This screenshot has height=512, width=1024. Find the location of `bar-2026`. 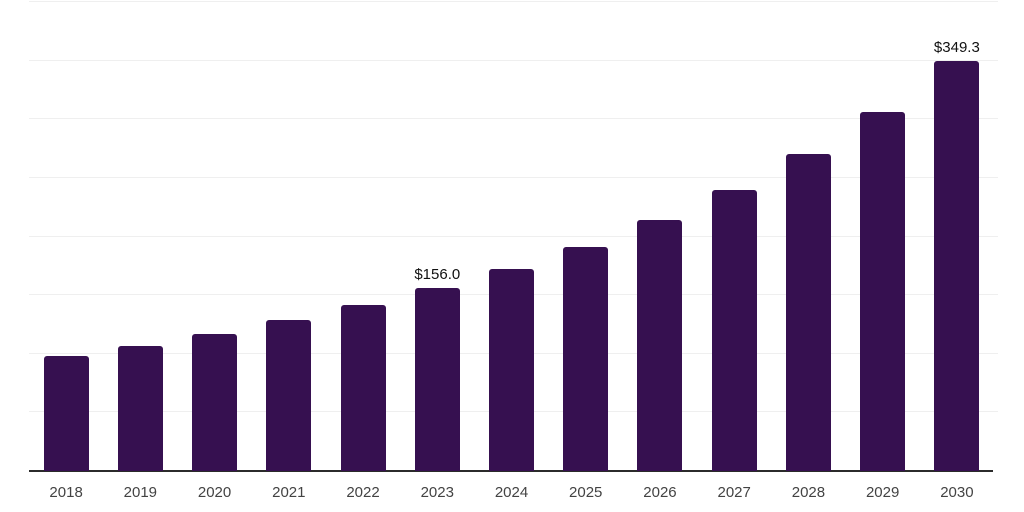

bar-2026 is located at coordinates (660, 345).